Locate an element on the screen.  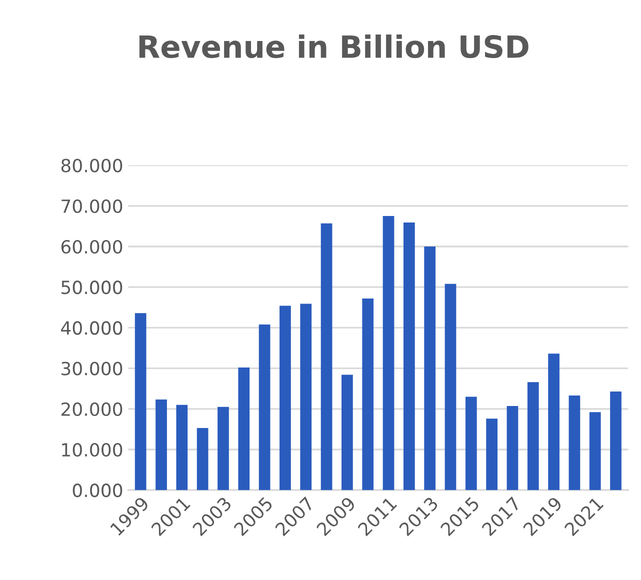
chart-title: Revenue in Billion USD is located at coordinates (333, 46).